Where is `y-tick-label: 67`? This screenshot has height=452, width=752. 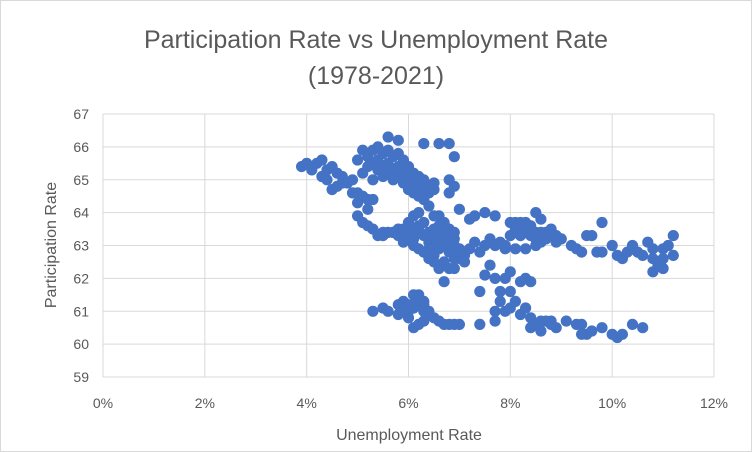
y-tick-label: 67 is located at coordinates (81, 114).